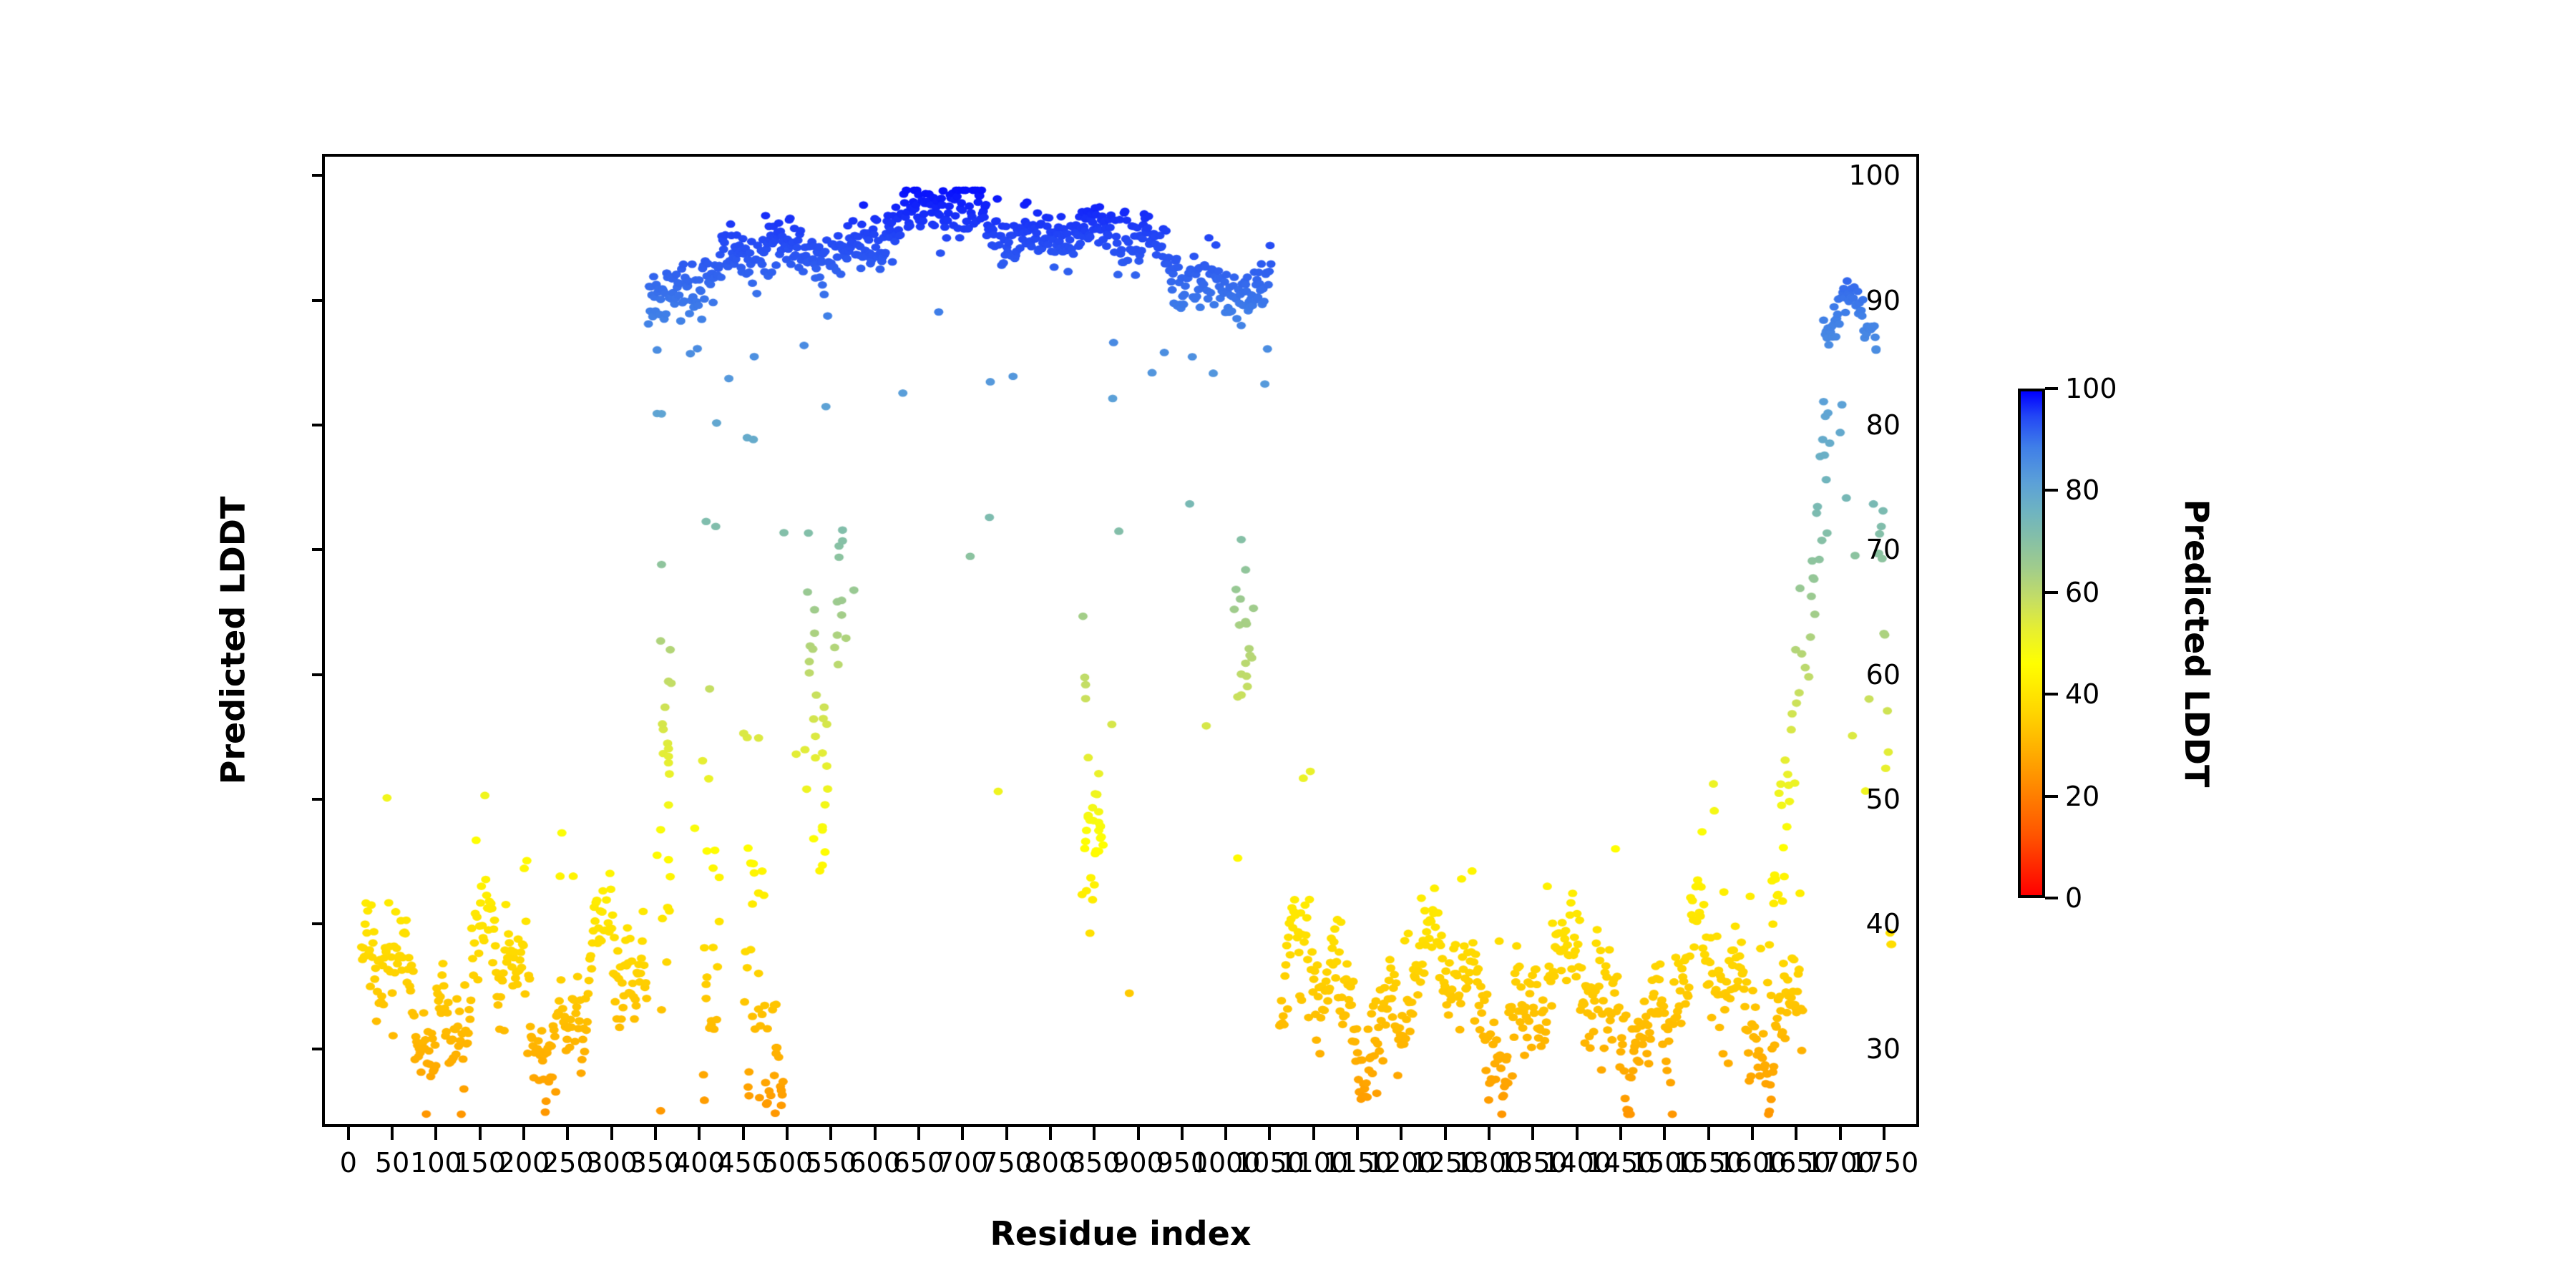 Image resolution: width=2576 pixels, height=1288 pixels. I want to click on colorbar-label: Predicted LDDT, so click(2196, 643).